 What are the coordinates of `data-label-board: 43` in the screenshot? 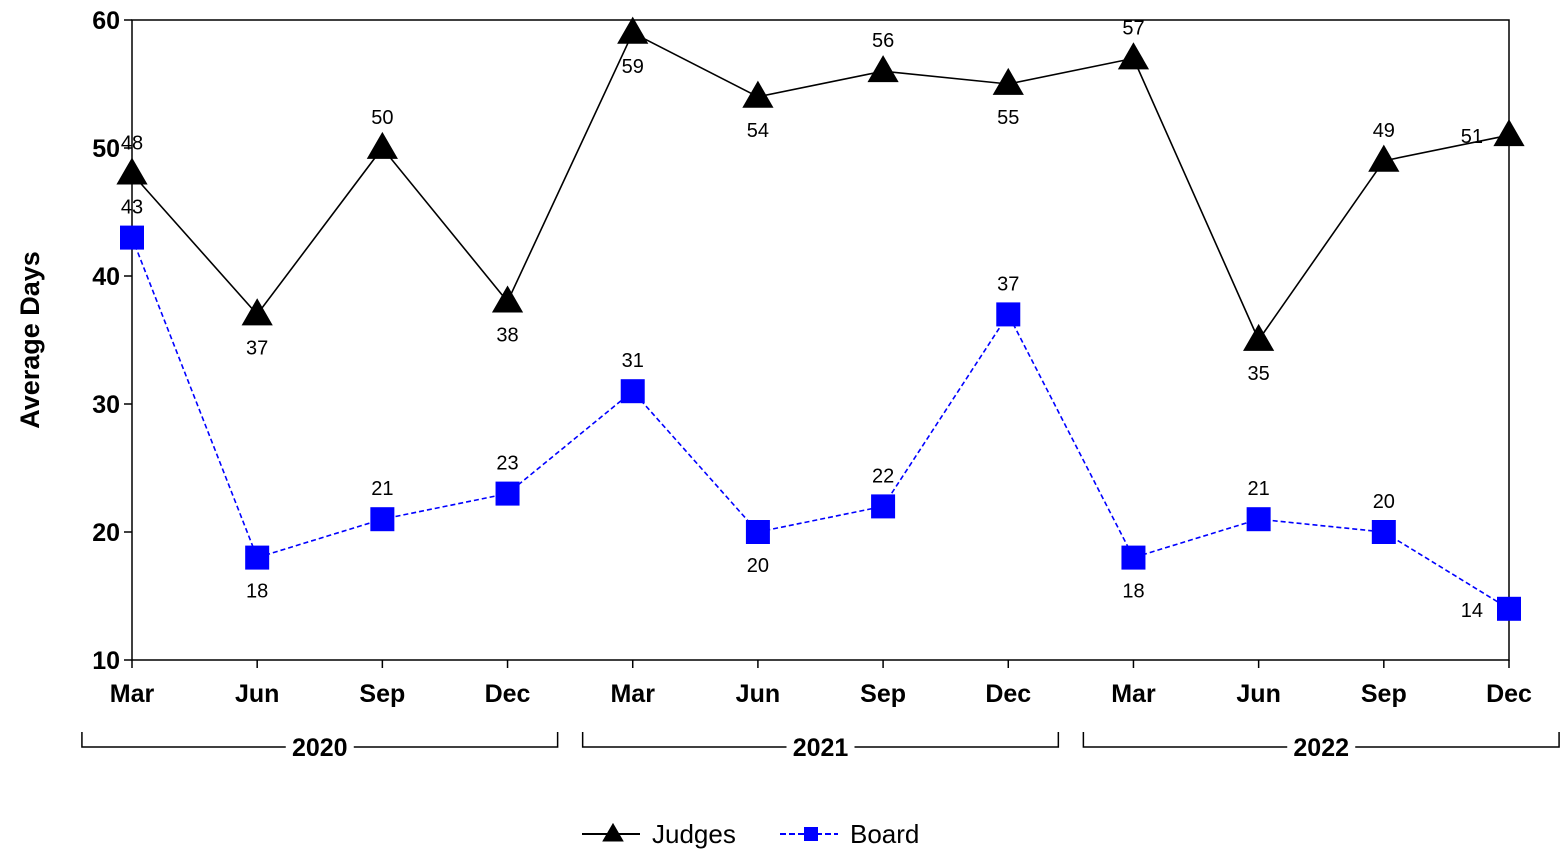 It's located at (132, 208).